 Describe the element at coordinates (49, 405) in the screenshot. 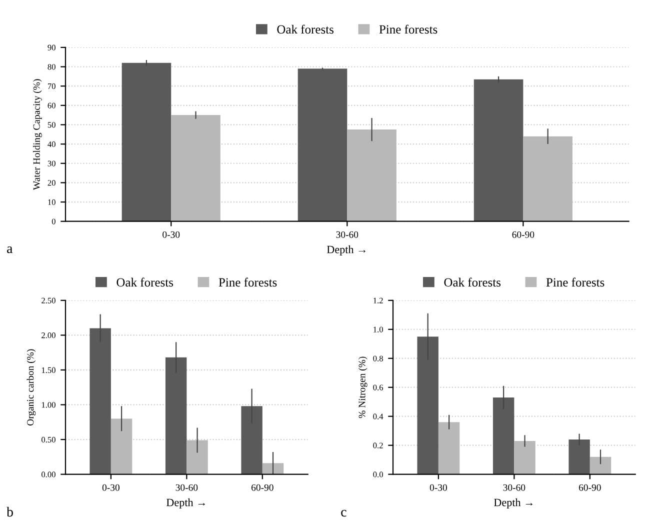

I see `y-tick-label: 1.00` at that location.